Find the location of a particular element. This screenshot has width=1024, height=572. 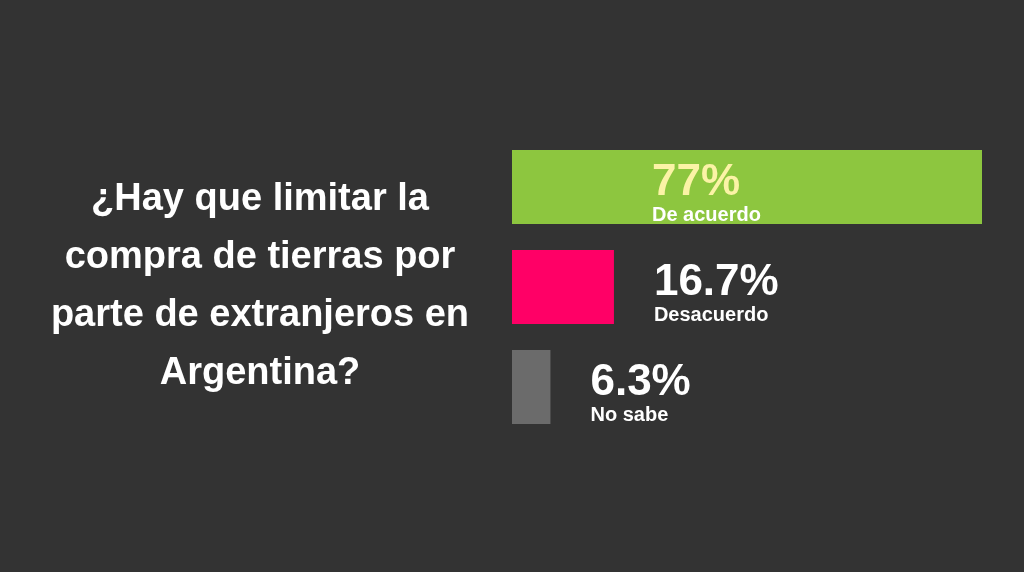

data-label: 6.3% is located at coordinates (640, 379).